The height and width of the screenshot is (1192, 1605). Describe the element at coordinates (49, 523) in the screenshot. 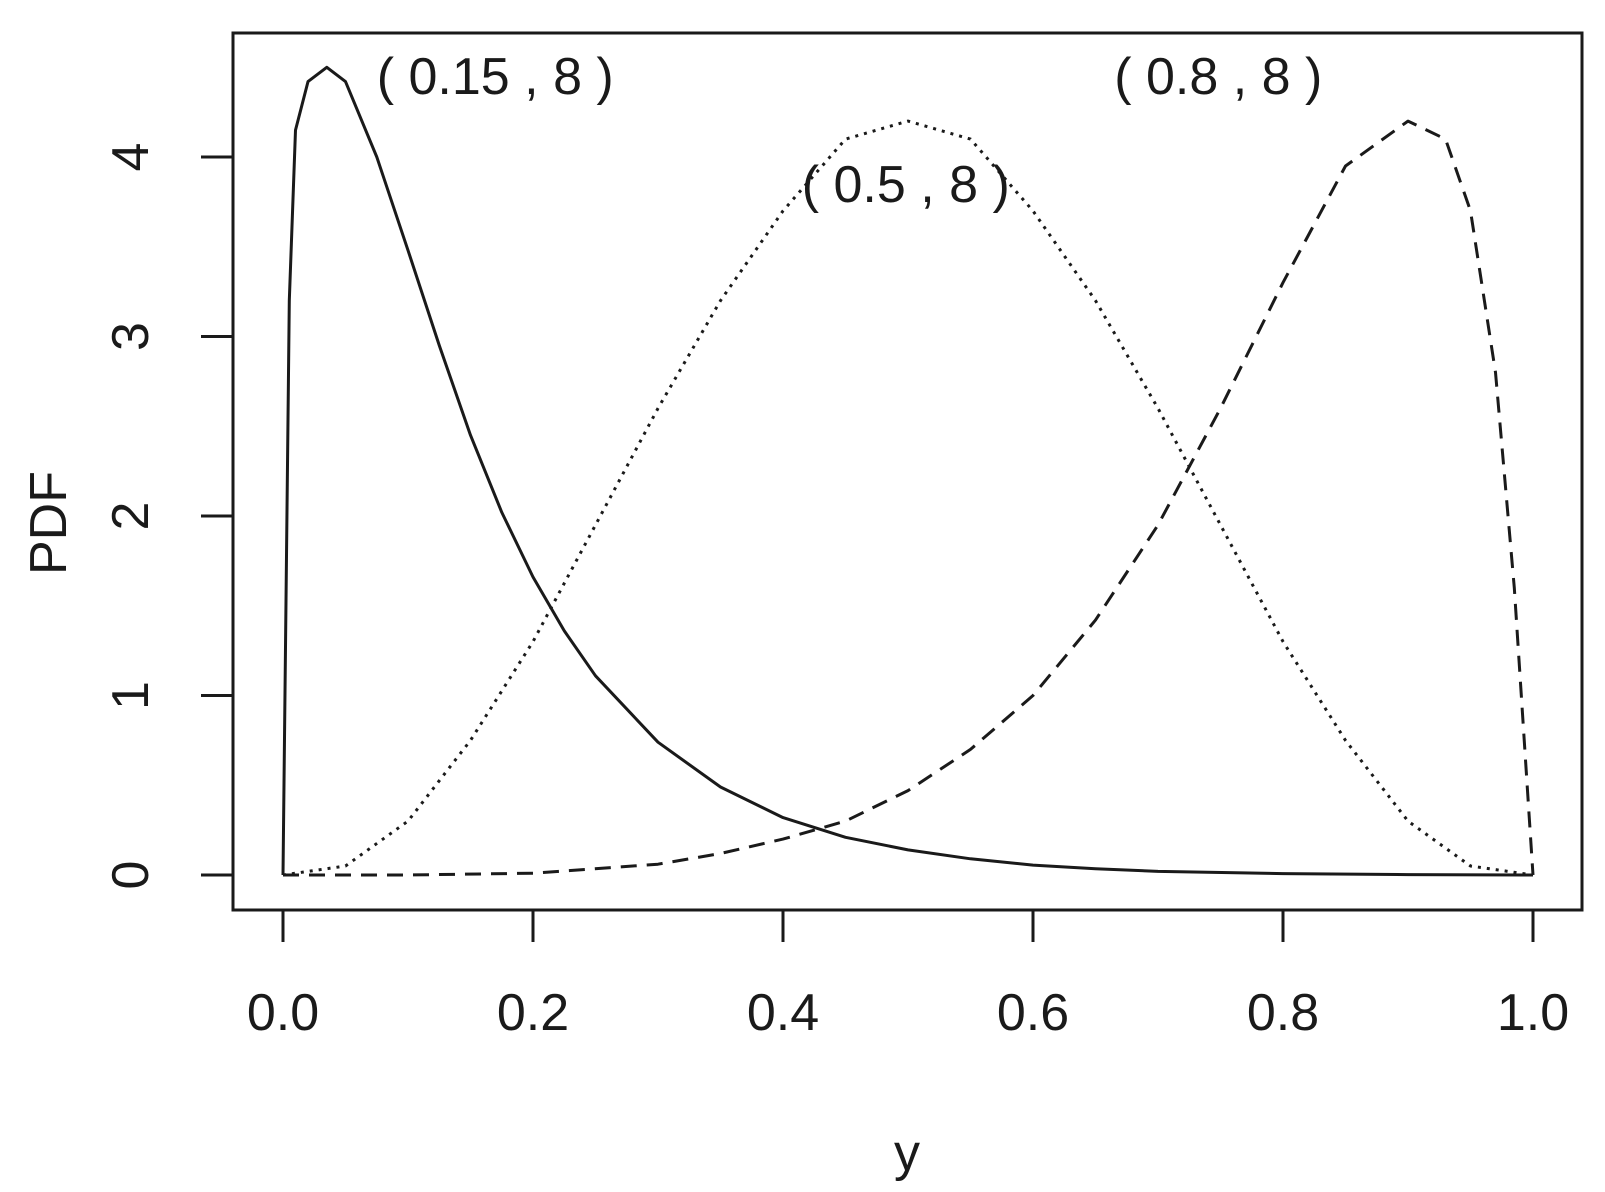

I see `y-axis-label: PDF` at that location.